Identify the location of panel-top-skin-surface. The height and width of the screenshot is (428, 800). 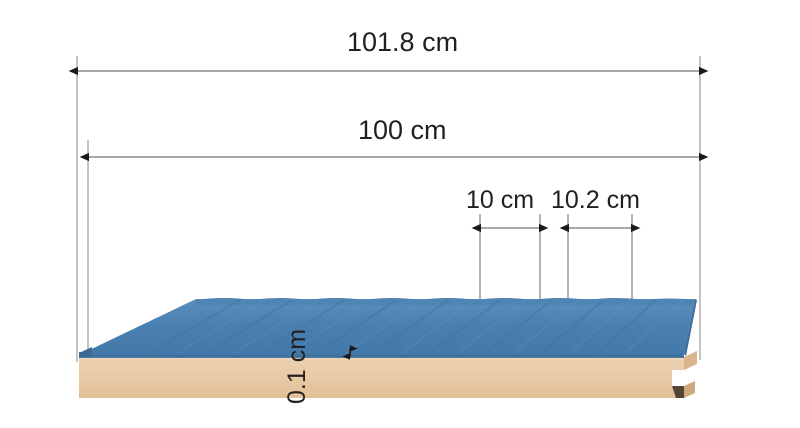
(387, 327).